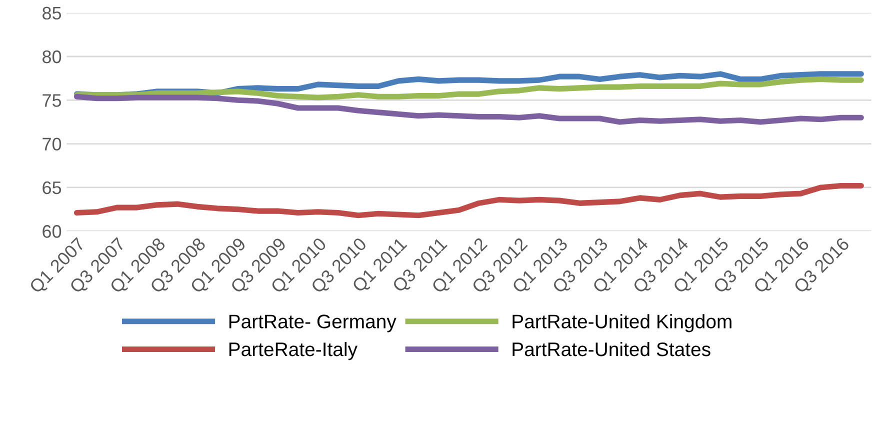  Describe the element at coordinates (52, 144) in the screenshot. I see `y-tick-label: 70` at that location.